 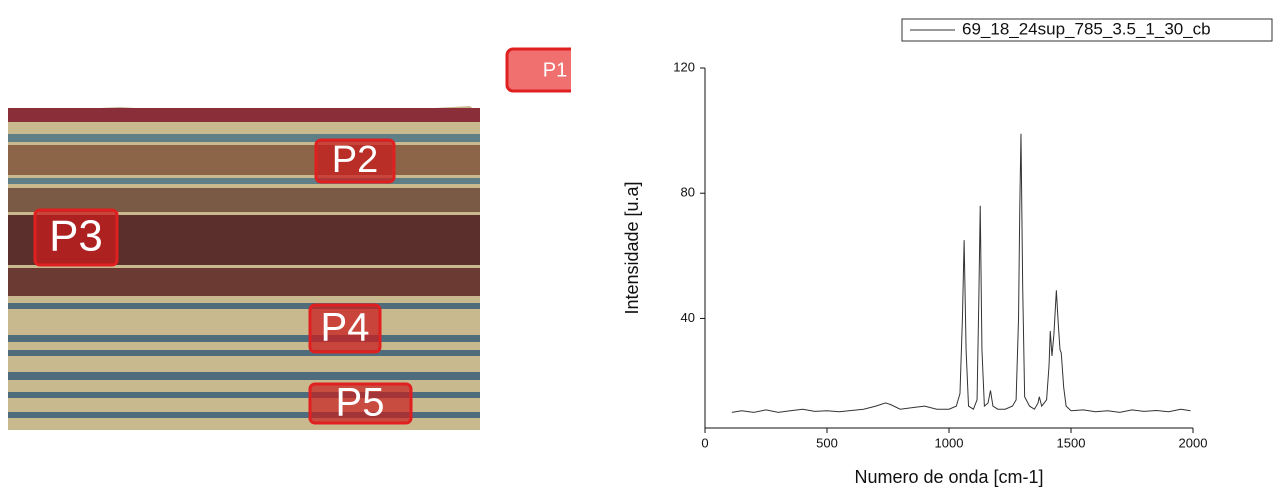 What do you see at coordinates (684, 66) in the screenshot?
I see `y-tick-label: 120` at bounding box center [684, 66].